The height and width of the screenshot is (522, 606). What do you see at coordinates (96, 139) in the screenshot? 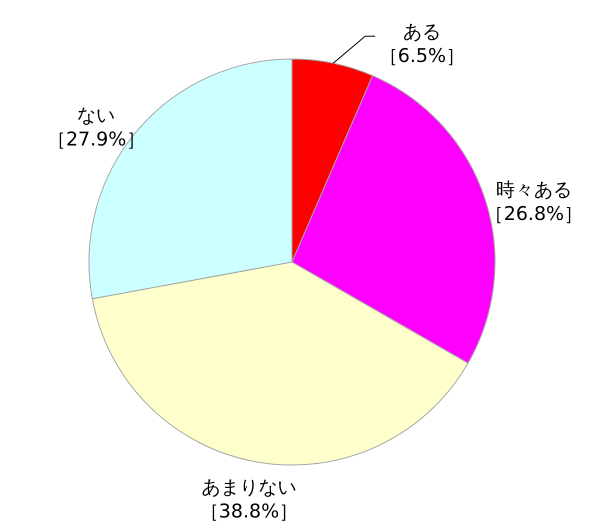
I see `data-label: ［27.9%］` at bounding box center [96, 139].